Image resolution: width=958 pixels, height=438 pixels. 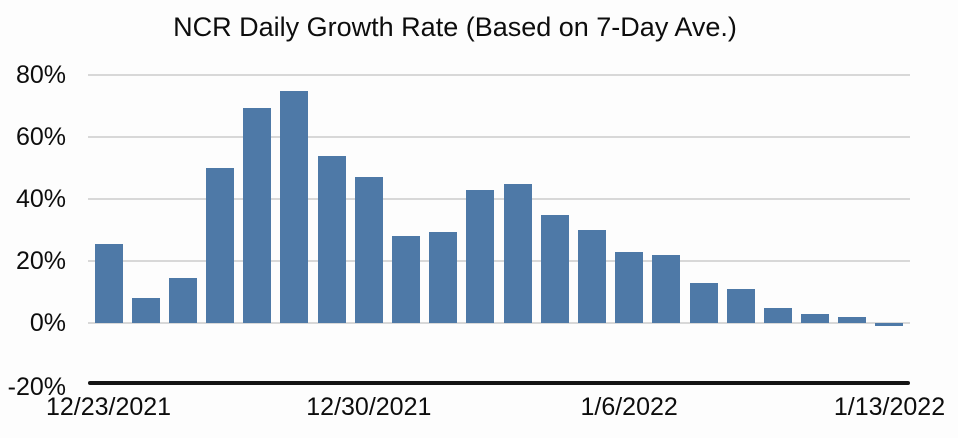 I want to click on x-axis-tick-label: 1/6/2022, so click(x=629, y=407).